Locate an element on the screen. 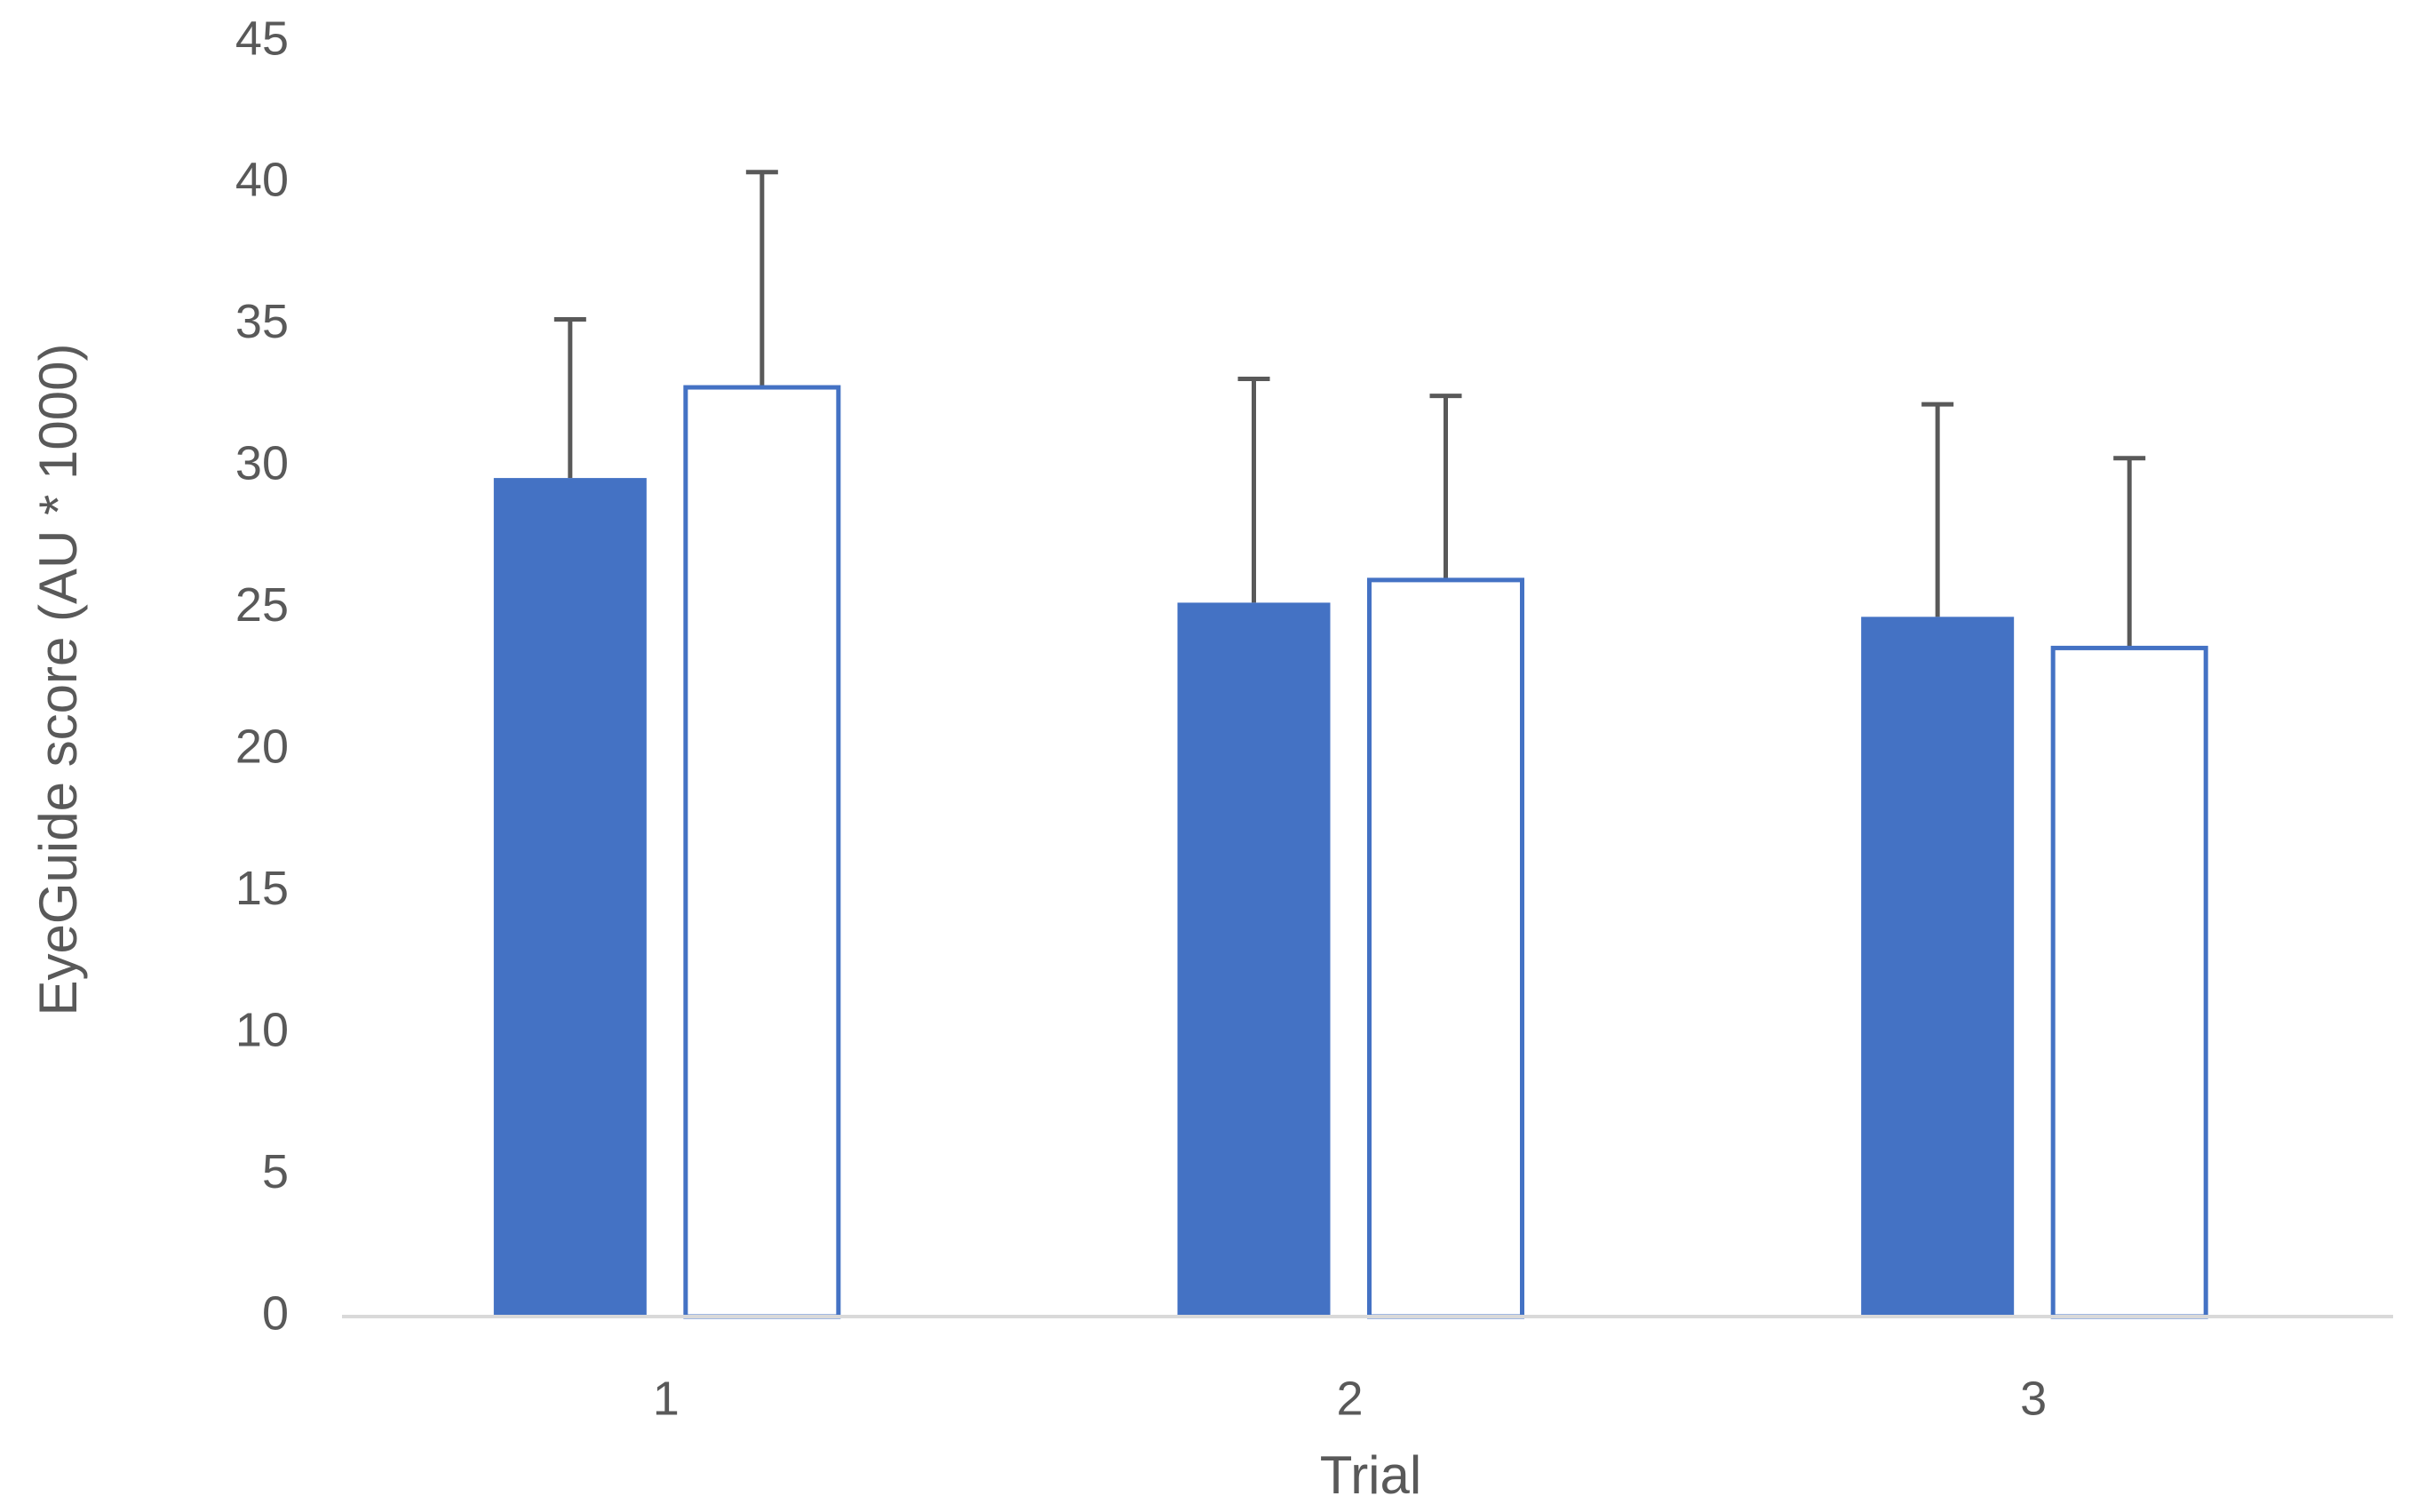  y-axis-label: EyeGuide score (AU * 1000) is located at coordinates (58, 679).